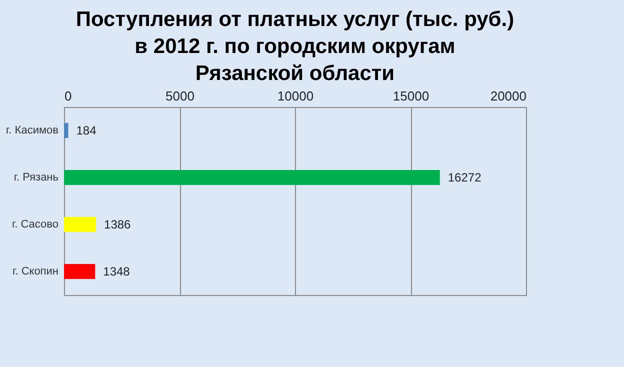 Image resolution: width=624 pixels, height=367 pixels. Describe the element at coordinates (36, 178) in the screenshot. I see `y-tick-label: г. Рязань` at that location.